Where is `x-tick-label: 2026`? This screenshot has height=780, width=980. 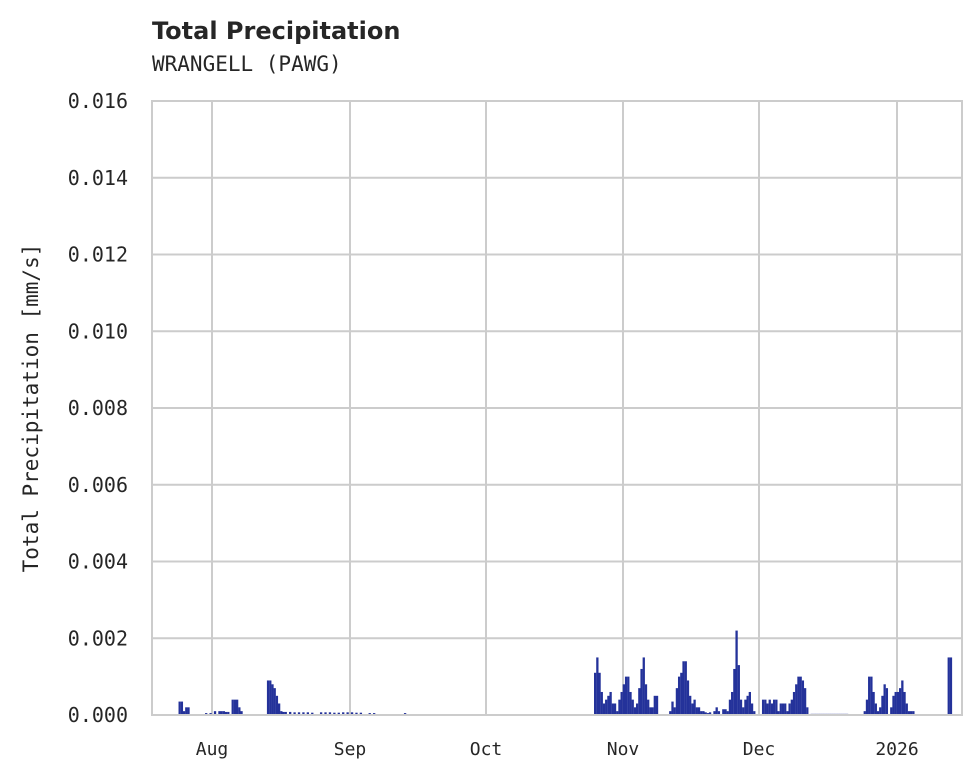 x-tick-label: 2026 is located at coordinates (896, 749).